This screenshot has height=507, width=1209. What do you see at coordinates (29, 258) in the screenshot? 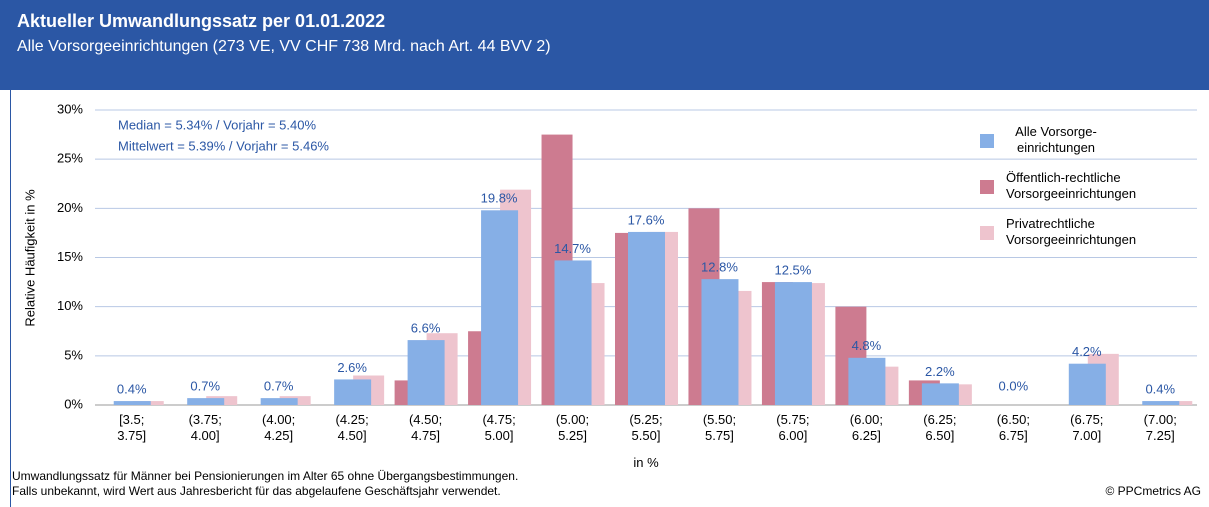
I see `y-axis-label: Relative Häufigkeit in %` at bounding box center [29, 258].